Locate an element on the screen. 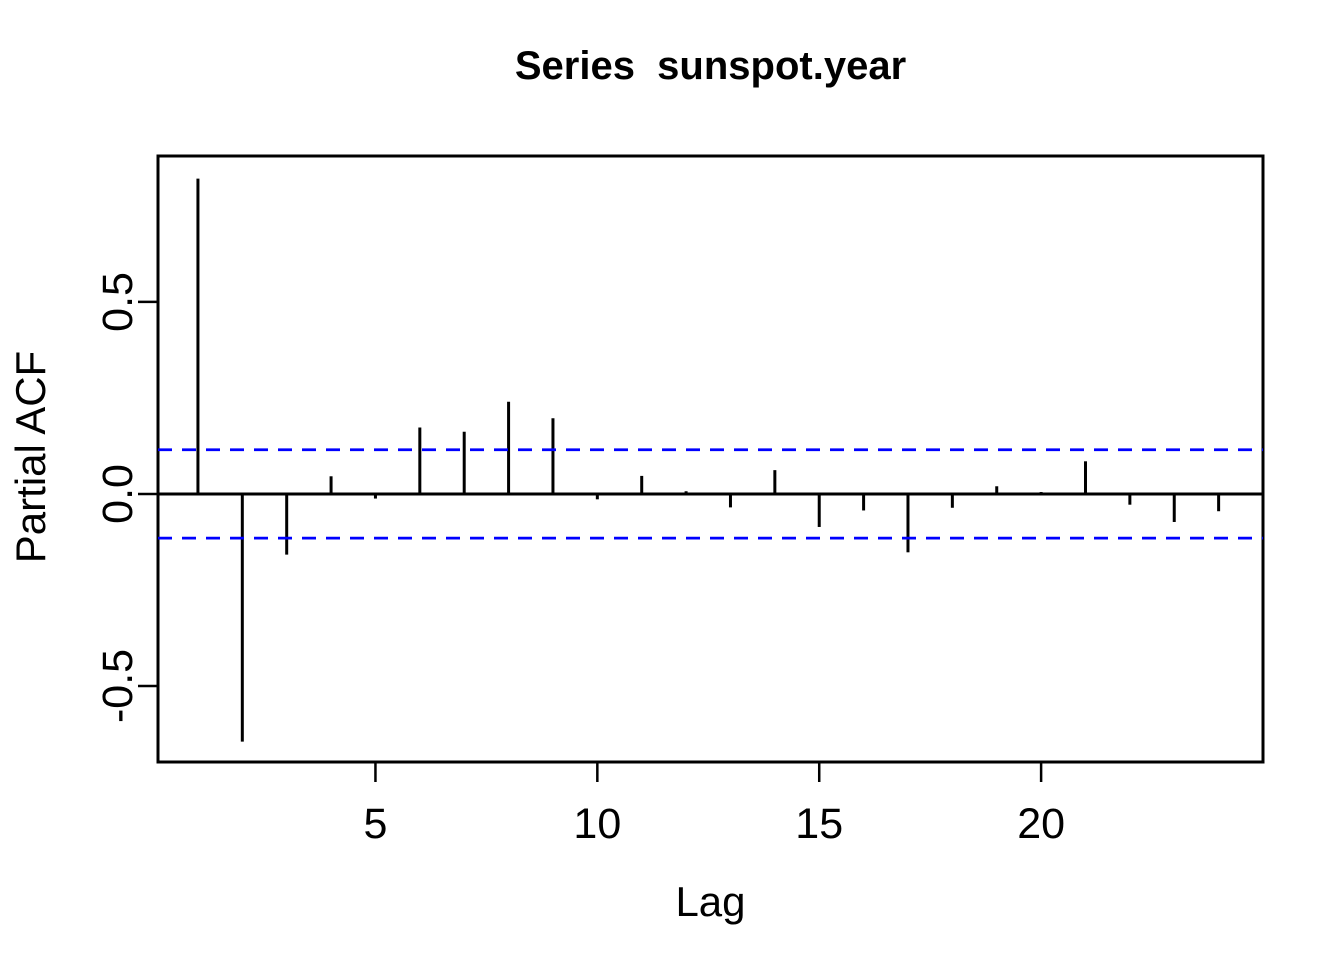 This screenshot has height=960, width=1344. x-tick-label: 5 is located at coordinates (375, 824).